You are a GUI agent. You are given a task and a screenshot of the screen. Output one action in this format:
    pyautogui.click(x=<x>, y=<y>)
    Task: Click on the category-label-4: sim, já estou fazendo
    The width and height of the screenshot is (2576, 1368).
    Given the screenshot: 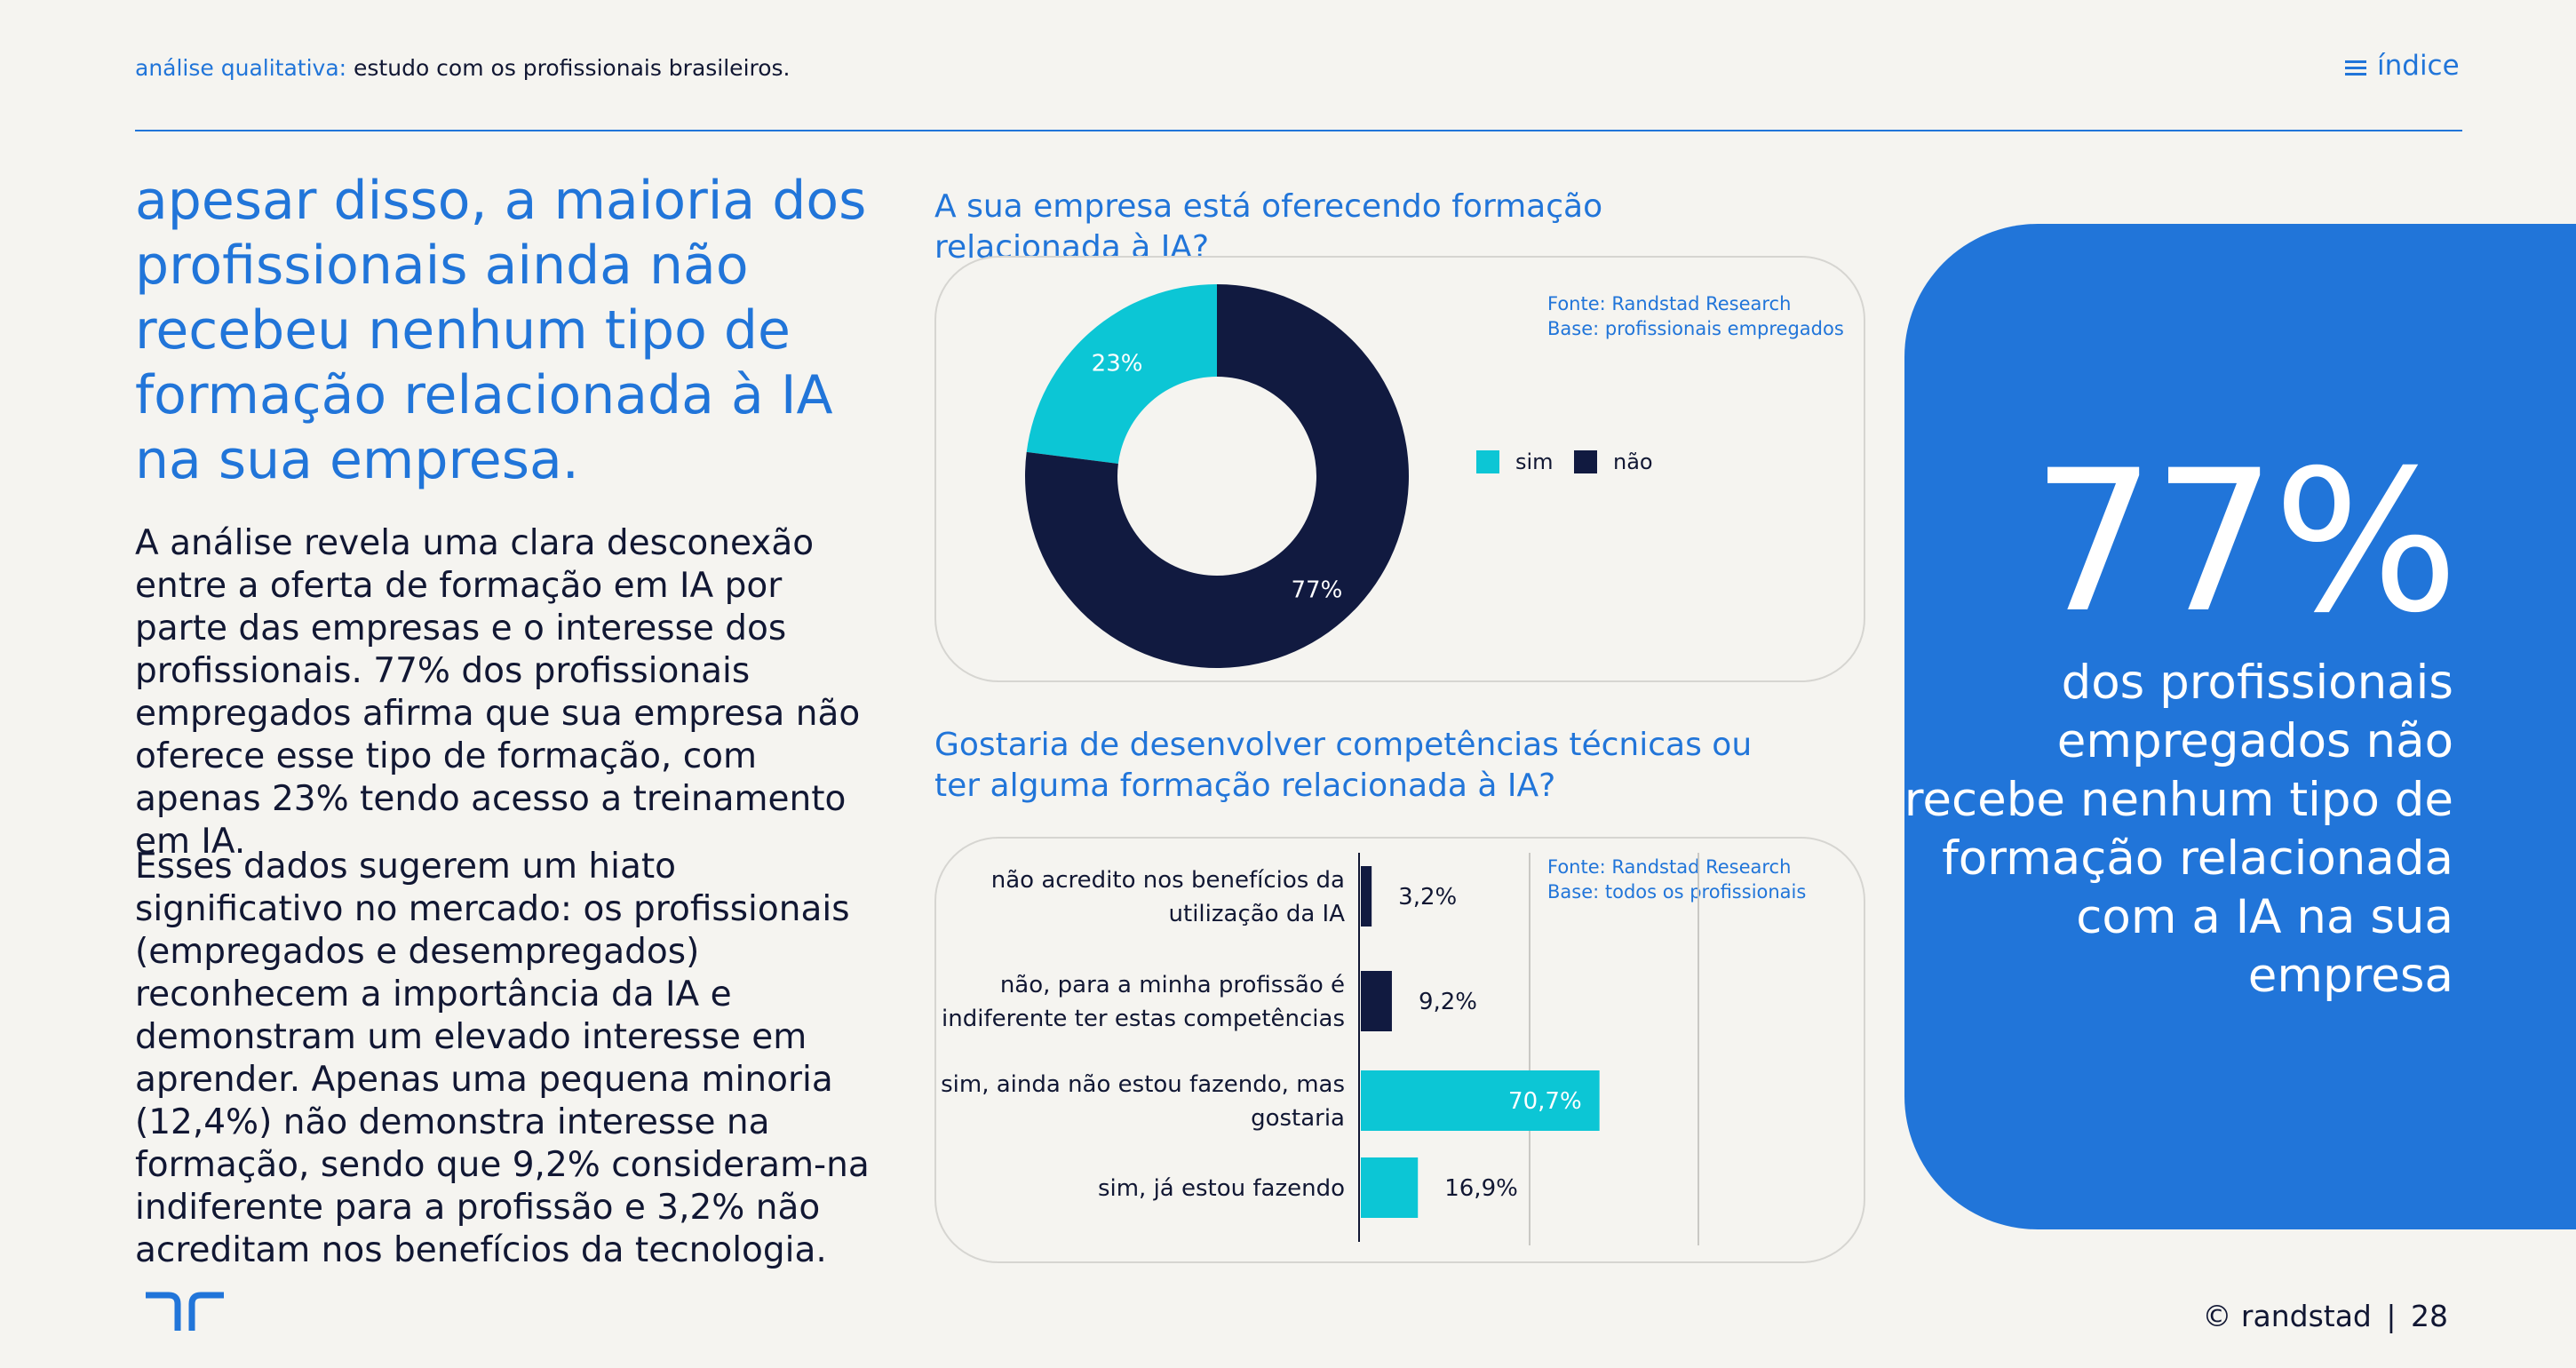 What is the action you would take?
    pyautogui.click(x=1221, y=1188)
    